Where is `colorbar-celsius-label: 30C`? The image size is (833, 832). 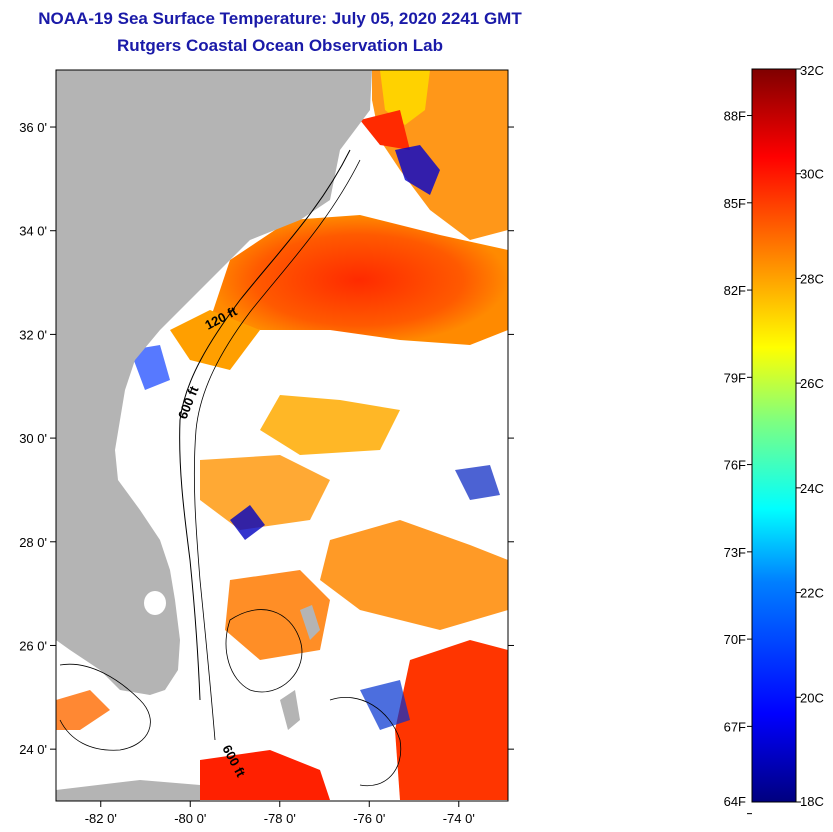 colorbar-celsius-label: 30C is located at coordinates (812, 174).